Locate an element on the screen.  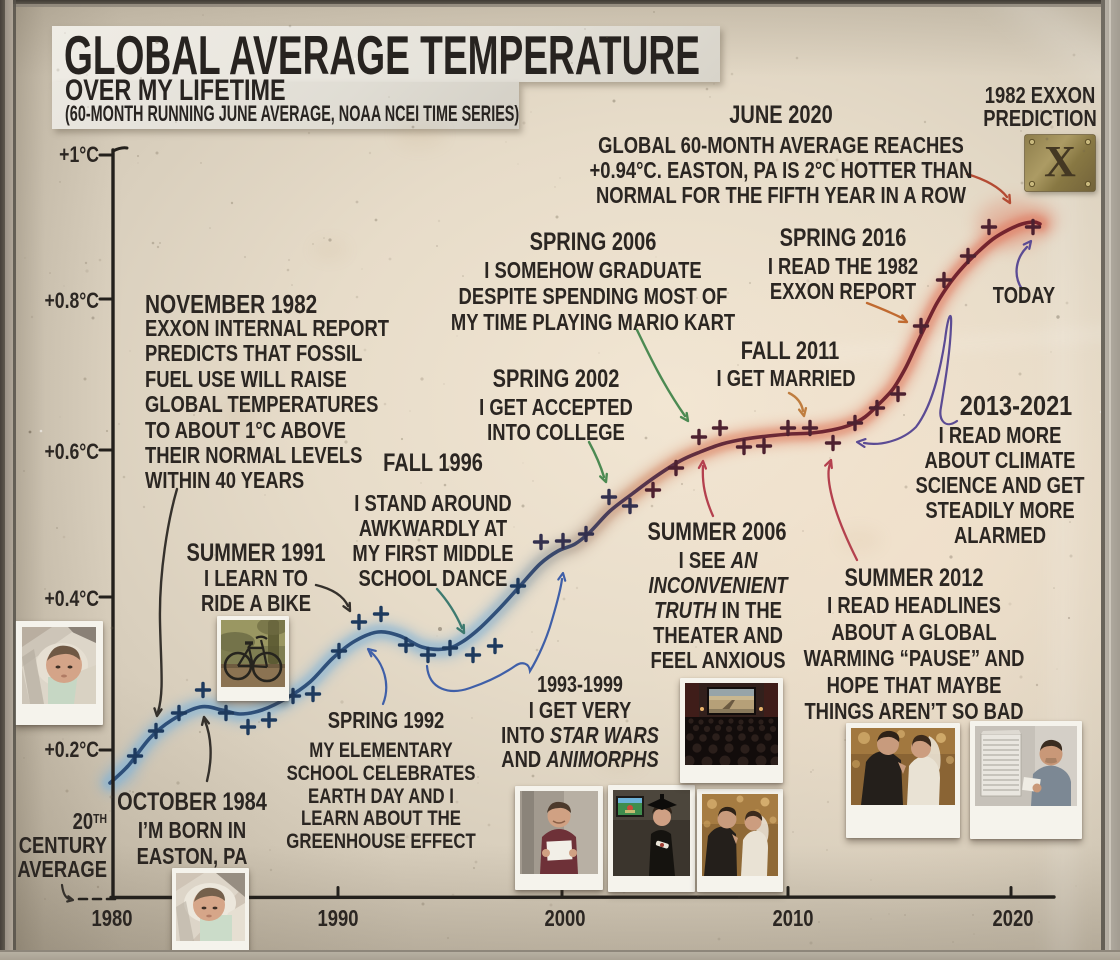
svg-text: X is located at coordinates (1060, 161).